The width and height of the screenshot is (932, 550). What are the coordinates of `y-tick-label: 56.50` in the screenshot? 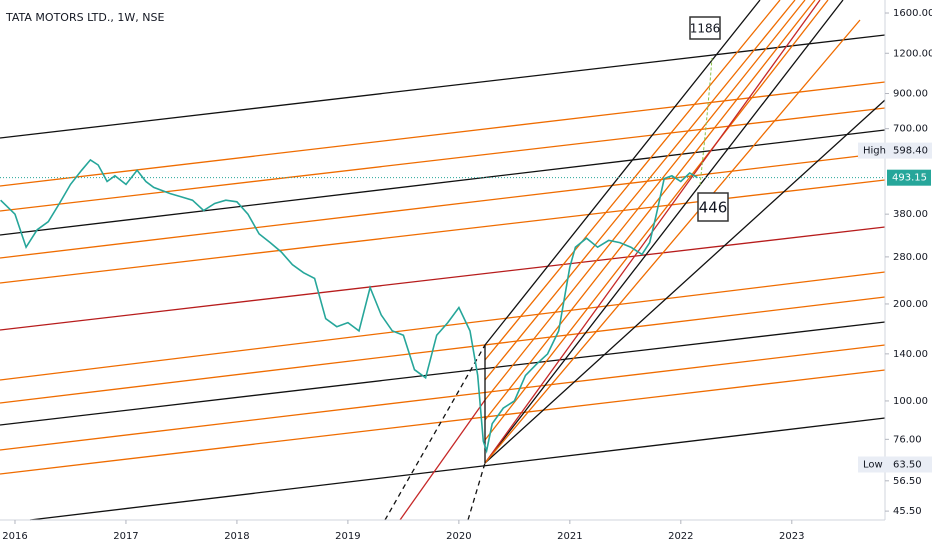 It's located at (907, 481).